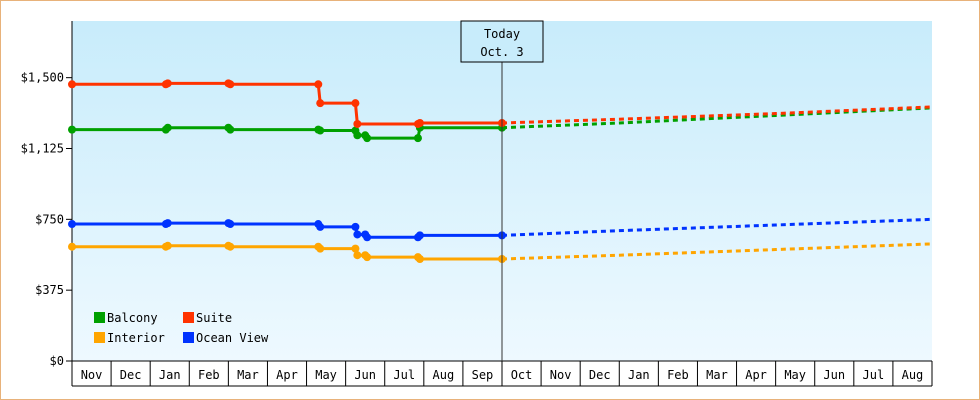 The height and width of the screenshot is (400, 980). I want to click on legend-label: Balcony, so click(132, 318).